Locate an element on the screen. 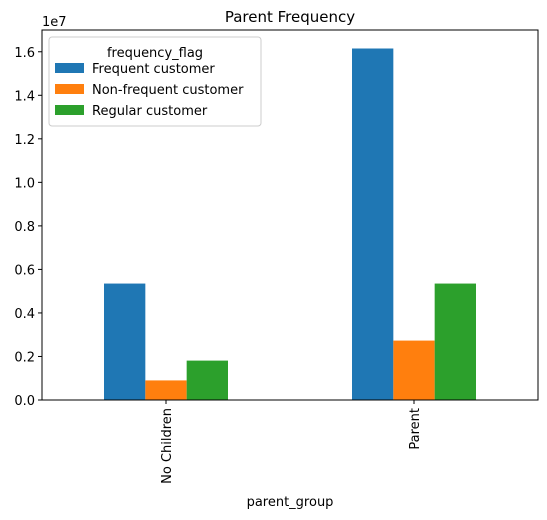 This screenshot has height=520, width=547. y-tick-label: 0.6 is located at coordinates (24, 270).